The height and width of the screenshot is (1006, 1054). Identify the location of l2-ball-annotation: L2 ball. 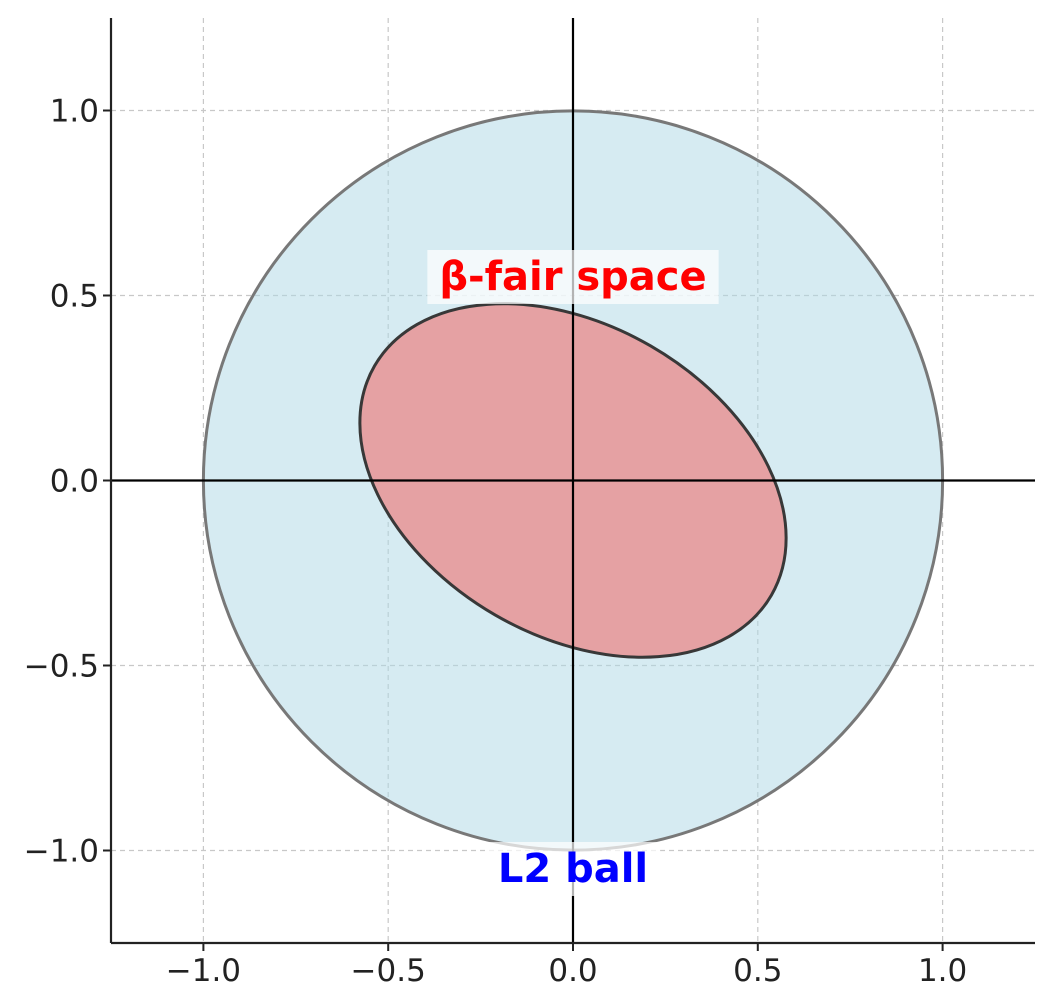
(573, 869).